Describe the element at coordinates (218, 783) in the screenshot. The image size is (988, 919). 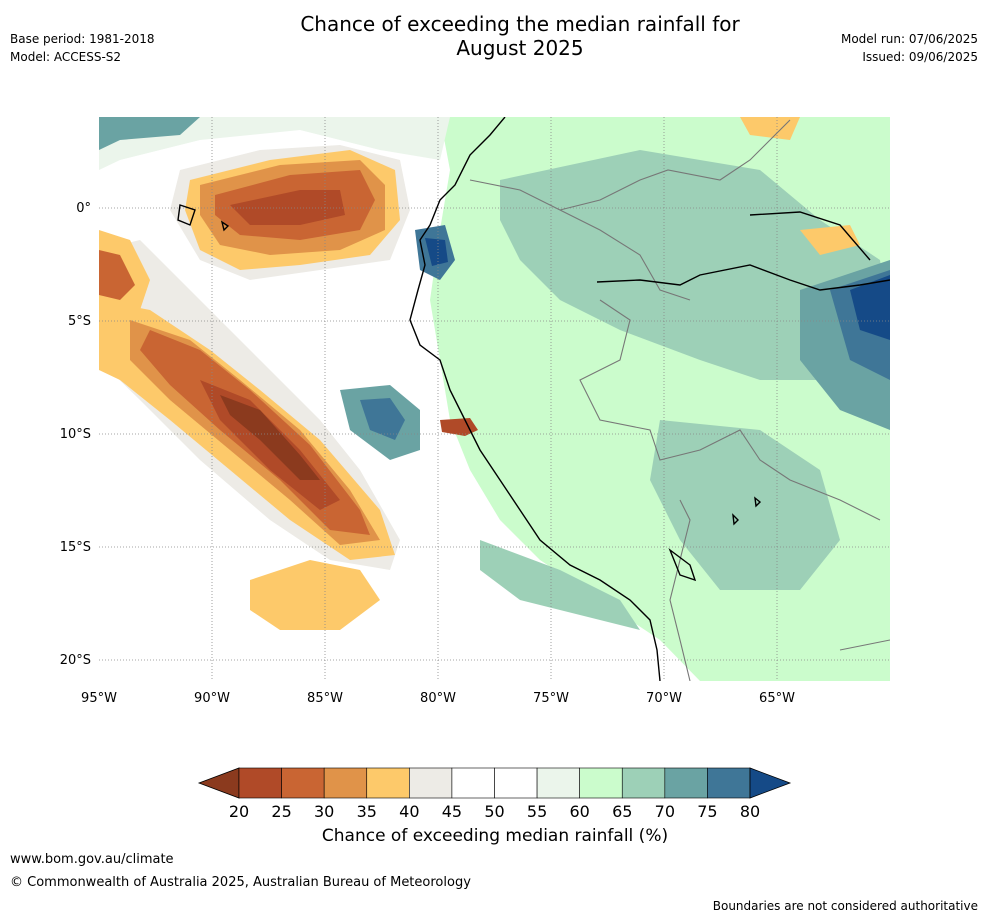
I see `colorbar-extend-low` at that location.